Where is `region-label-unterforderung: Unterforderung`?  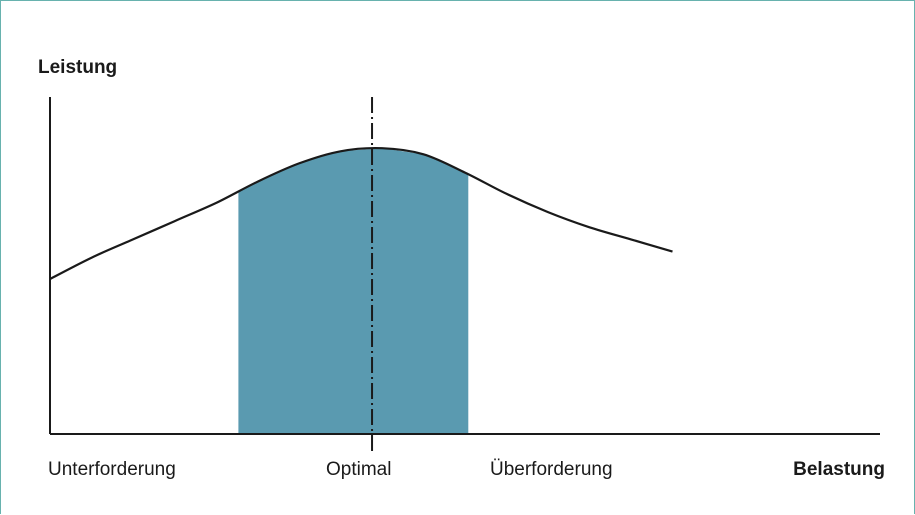
region-label-unterforderung: Unterforderung is located at coordinates (112, 469).